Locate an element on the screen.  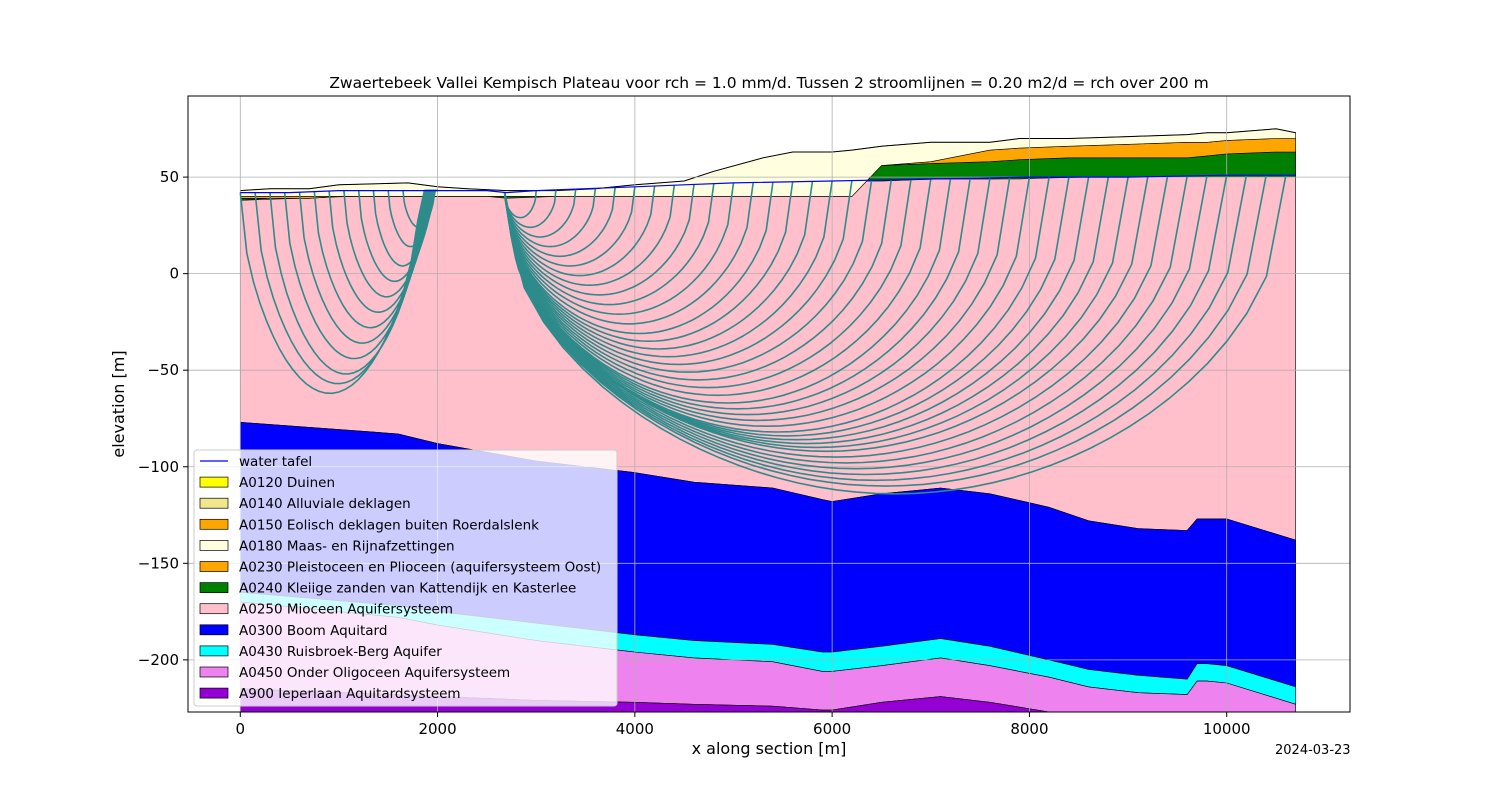
y-tick-label: 50 is located at coordinates (169, 177).